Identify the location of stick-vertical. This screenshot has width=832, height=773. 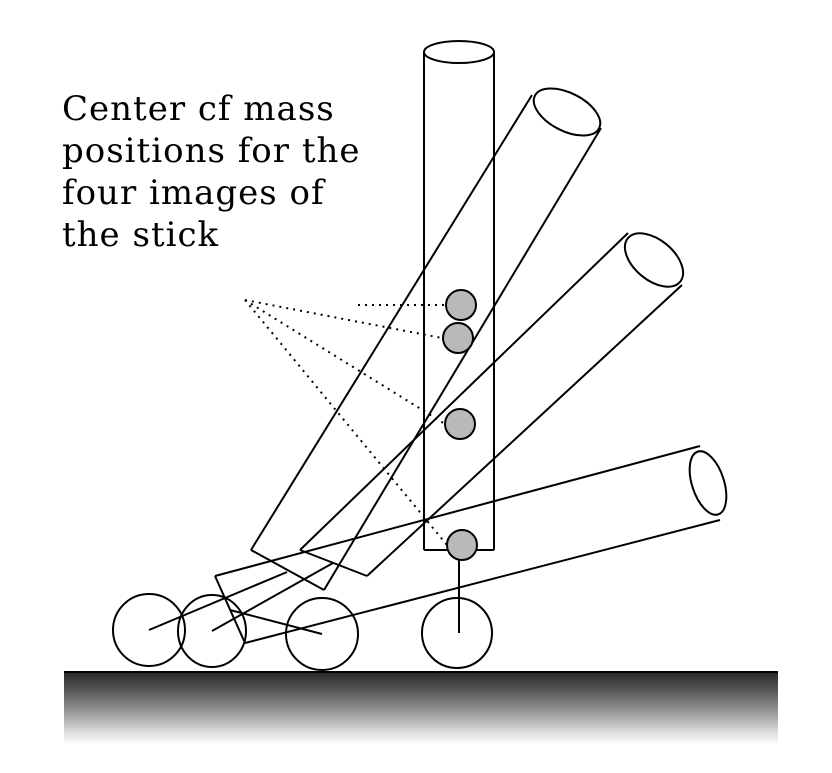
(458, 354).